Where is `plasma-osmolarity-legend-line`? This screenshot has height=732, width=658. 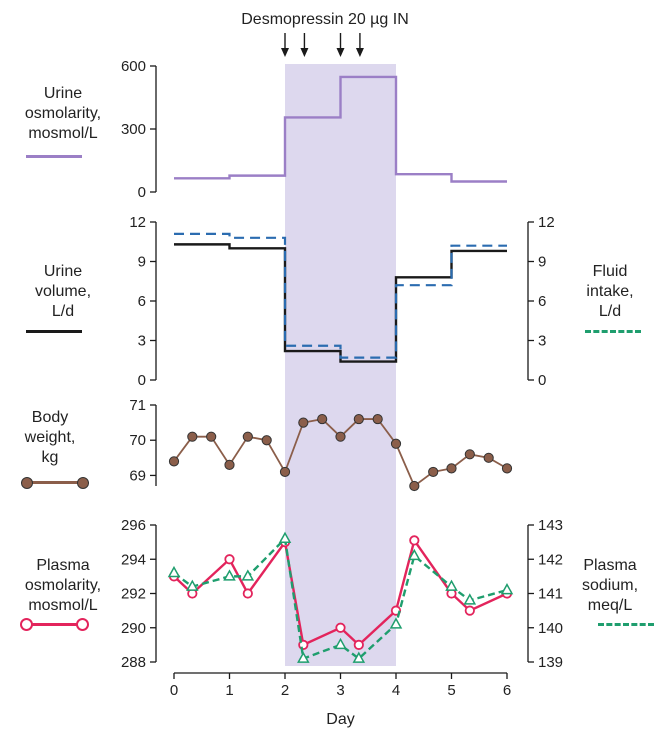 plasma-osmolarity-legend-line is located at coordinates (54, 624).